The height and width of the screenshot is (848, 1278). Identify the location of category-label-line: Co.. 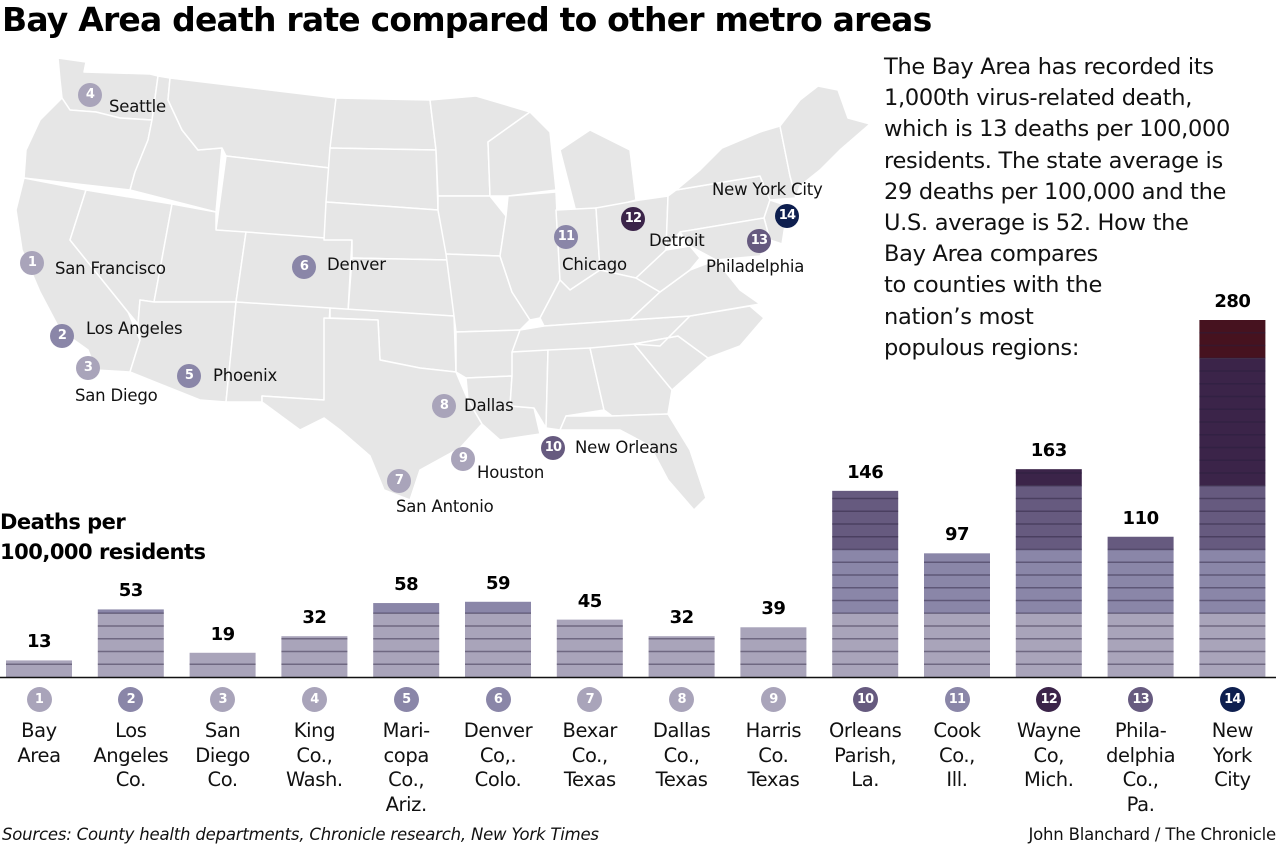
(222, 780).